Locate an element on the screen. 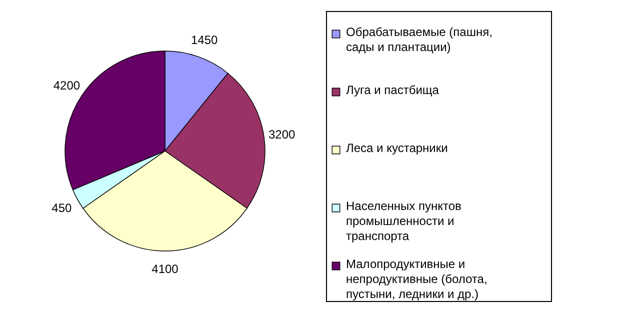  legend-label: Малопродуктивные и непродуктивные (болота, пустыни, ледники и др.) is located at coordinates (417, 279).